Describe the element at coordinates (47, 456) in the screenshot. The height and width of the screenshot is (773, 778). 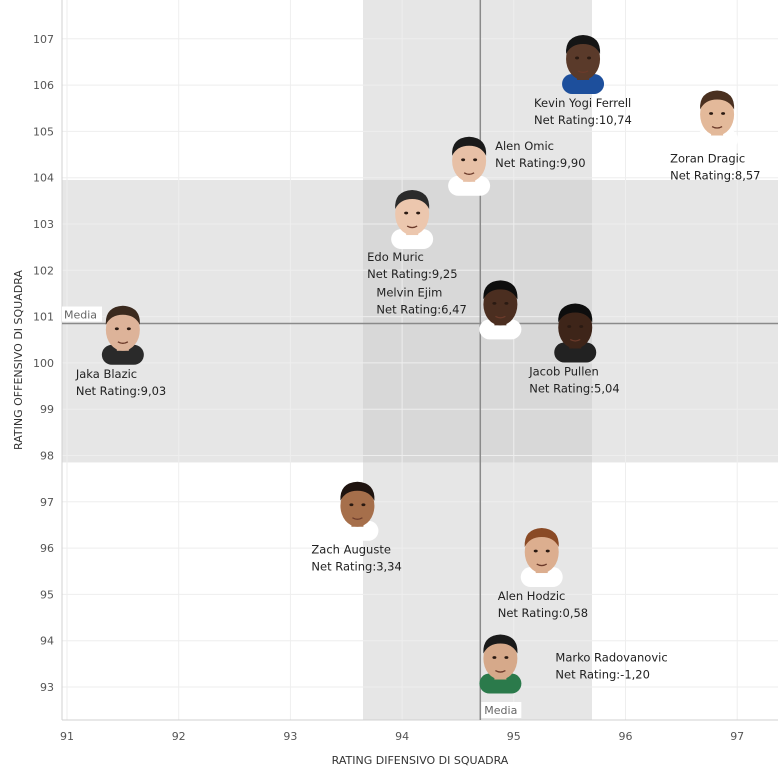
I see `y-tick-label: 98` at that location.